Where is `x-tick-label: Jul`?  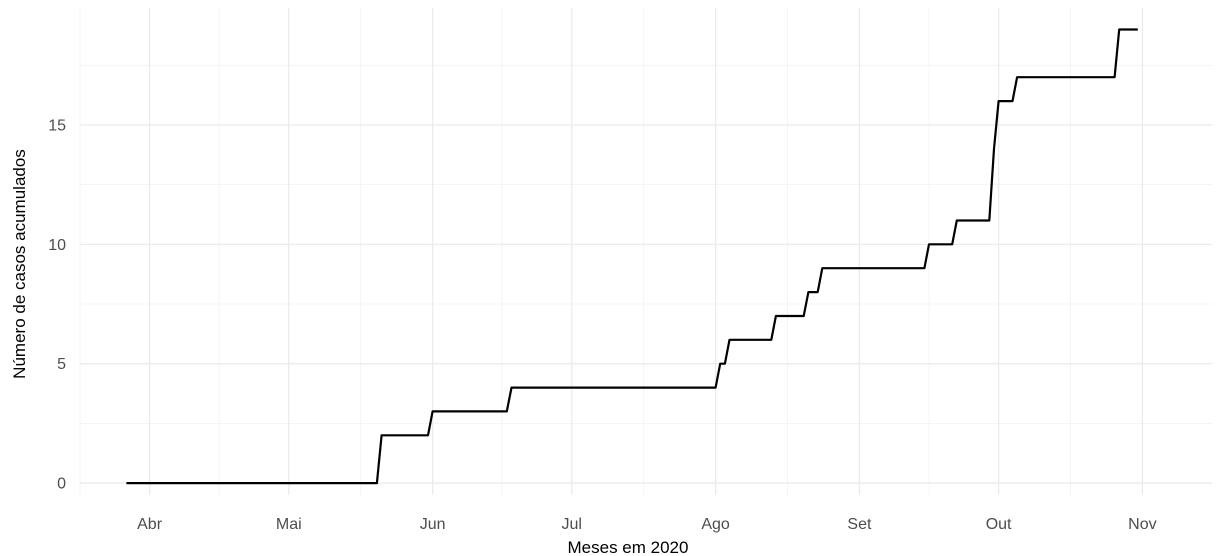
x-tick-label: Jul is located at coordinates (572, 524).